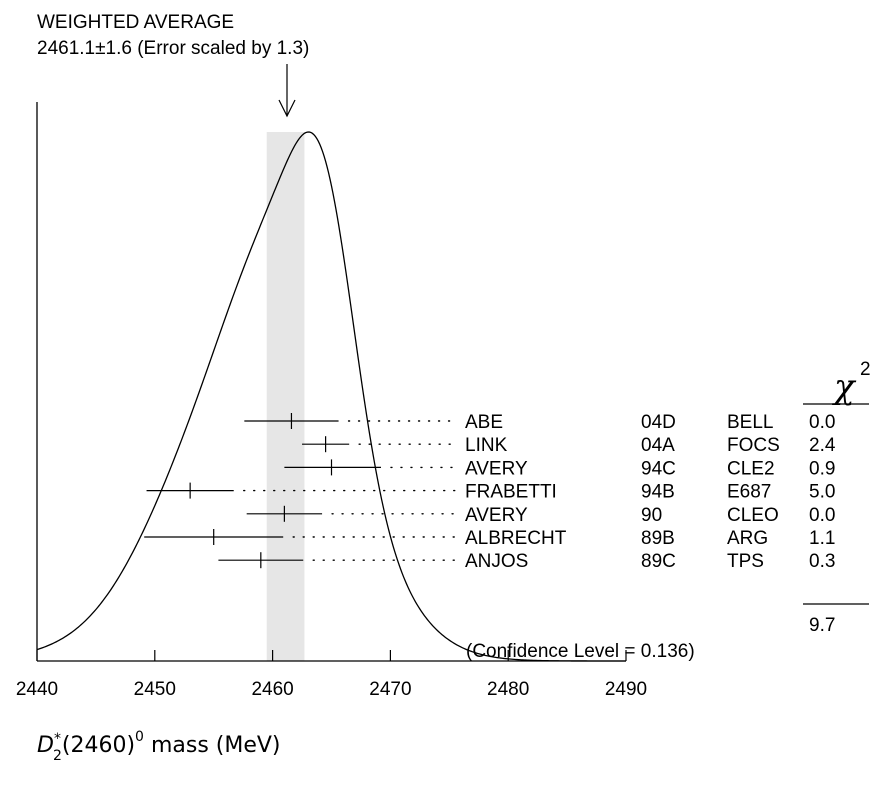 This screenshot has width=896, height=795. I want to click on x-axis-label-superscript: *, so click(57, 739).